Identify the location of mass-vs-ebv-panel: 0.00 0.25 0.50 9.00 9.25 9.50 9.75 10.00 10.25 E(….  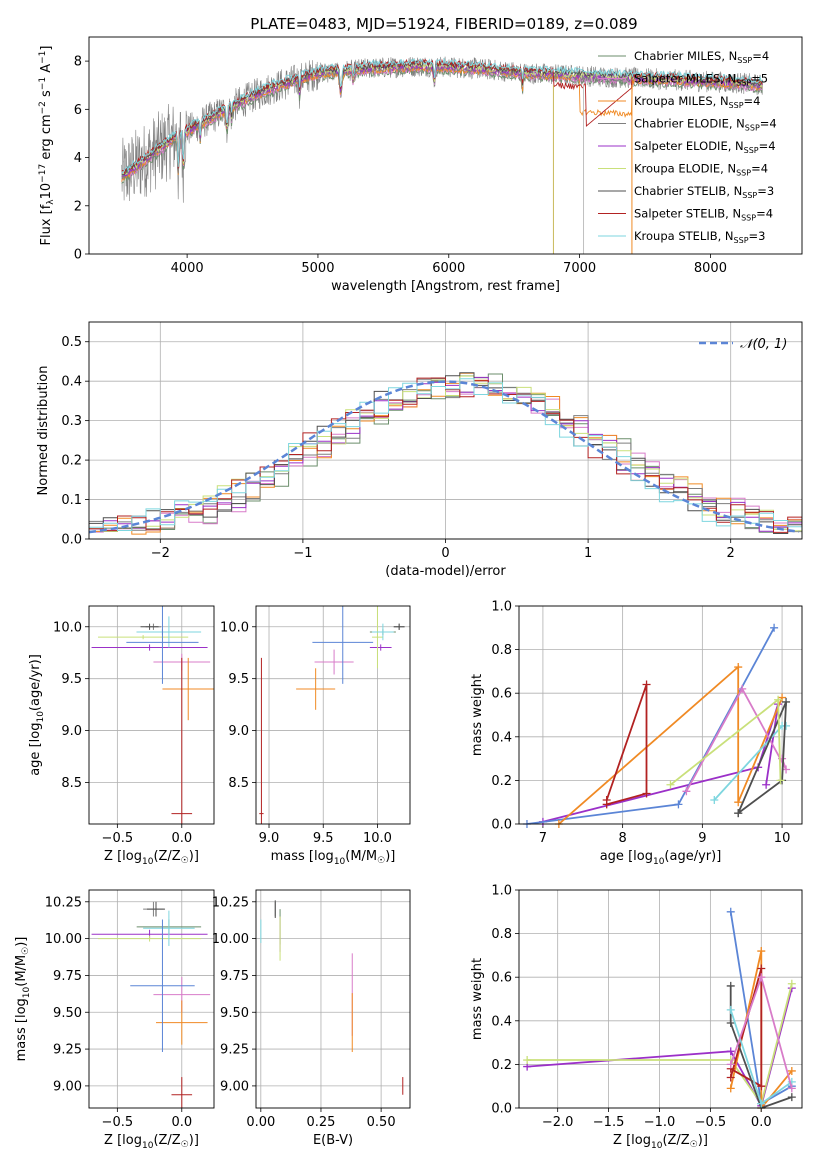
(311, 1018).